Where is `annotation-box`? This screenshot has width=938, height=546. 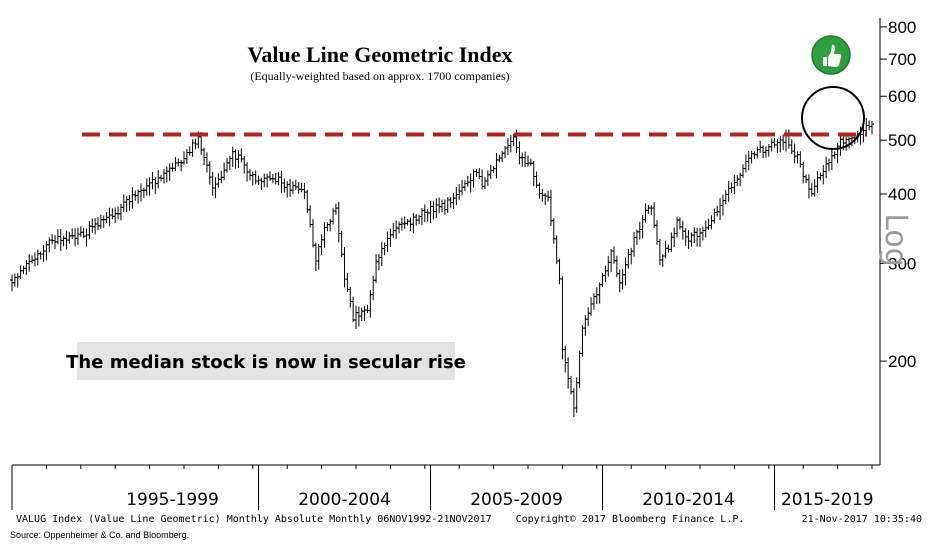
annotation-box is located at coordinates (266, 361).